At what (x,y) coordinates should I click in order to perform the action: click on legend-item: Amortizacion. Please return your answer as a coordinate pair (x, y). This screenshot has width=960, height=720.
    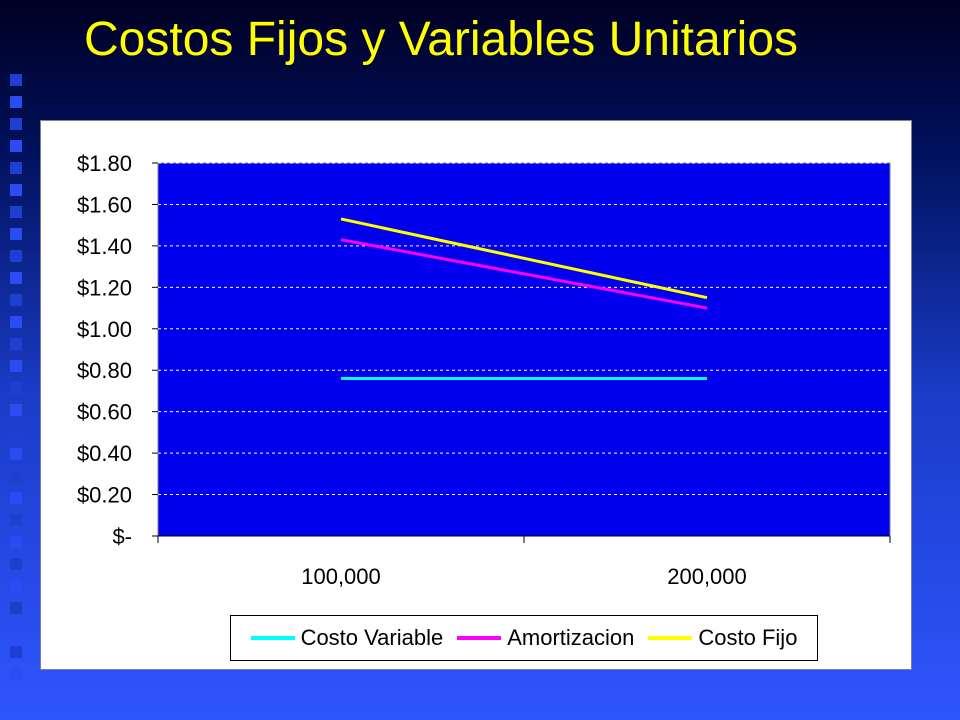
    Looking at the image, I should click on (545, 638).